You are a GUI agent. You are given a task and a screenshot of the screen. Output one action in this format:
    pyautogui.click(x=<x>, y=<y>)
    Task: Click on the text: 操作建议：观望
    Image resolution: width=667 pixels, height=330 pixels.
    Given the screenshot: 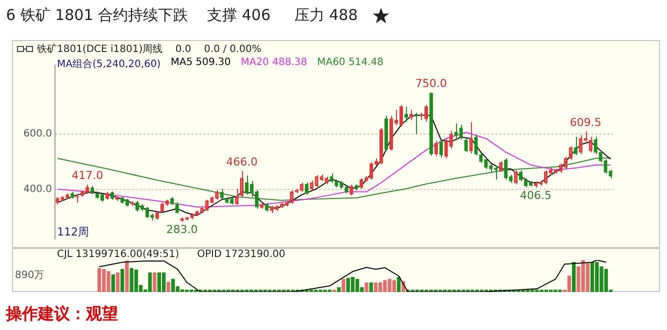 What is the action you would take?
    pyautogui.click(x=62, y=314)
    